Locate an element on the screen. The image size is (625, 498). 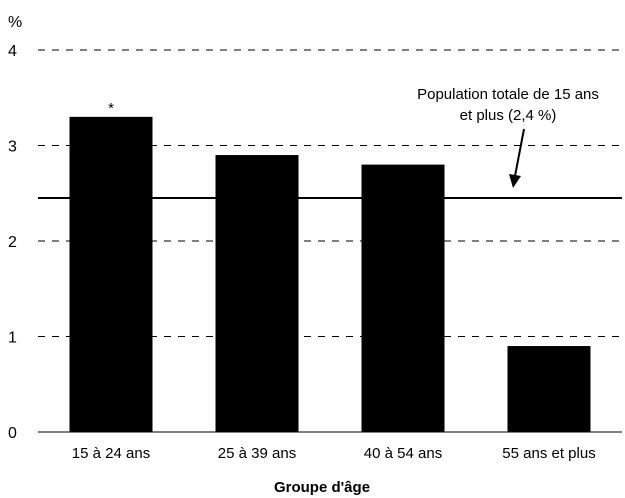
annotation-arrow-shaft is located at coordinates (519, 152).